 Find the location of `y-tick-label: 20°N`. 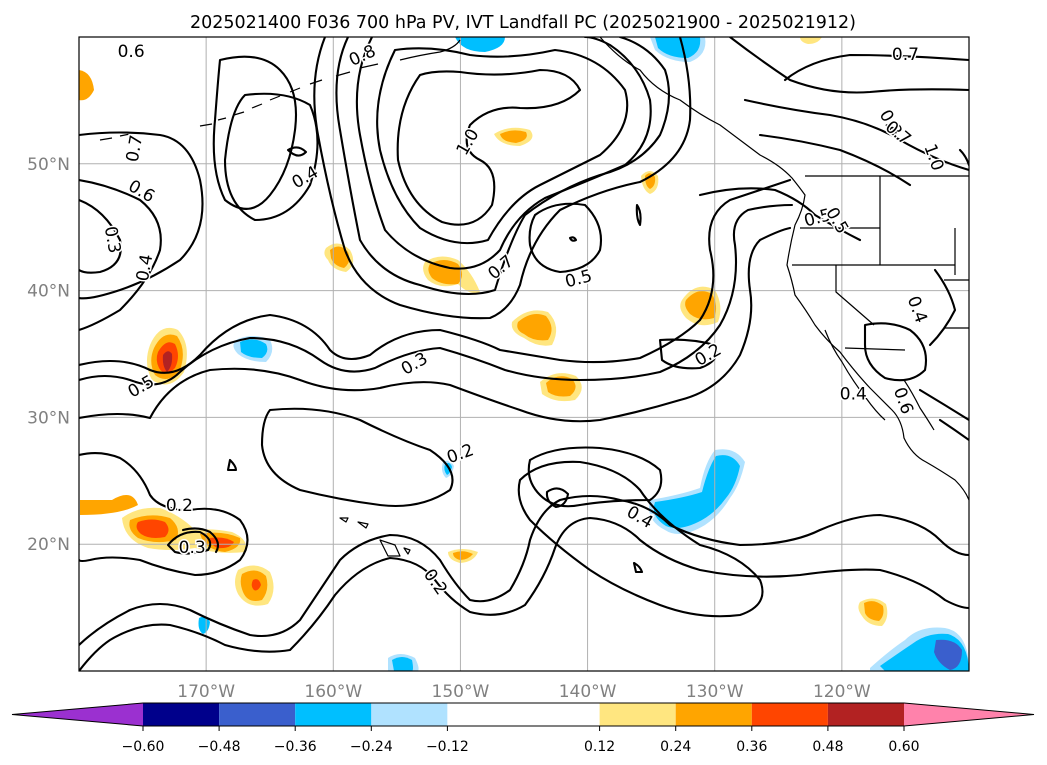

y-tick-label: 20°N is located at coordinates (48, 545).